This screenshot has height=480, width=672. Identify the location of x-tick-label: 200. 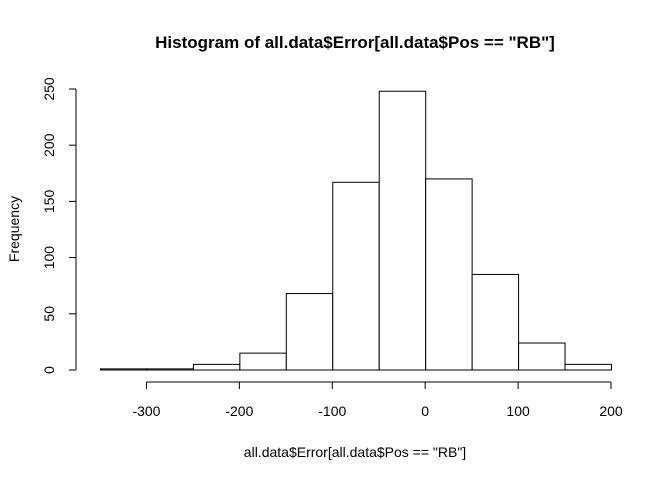
(611, 411).